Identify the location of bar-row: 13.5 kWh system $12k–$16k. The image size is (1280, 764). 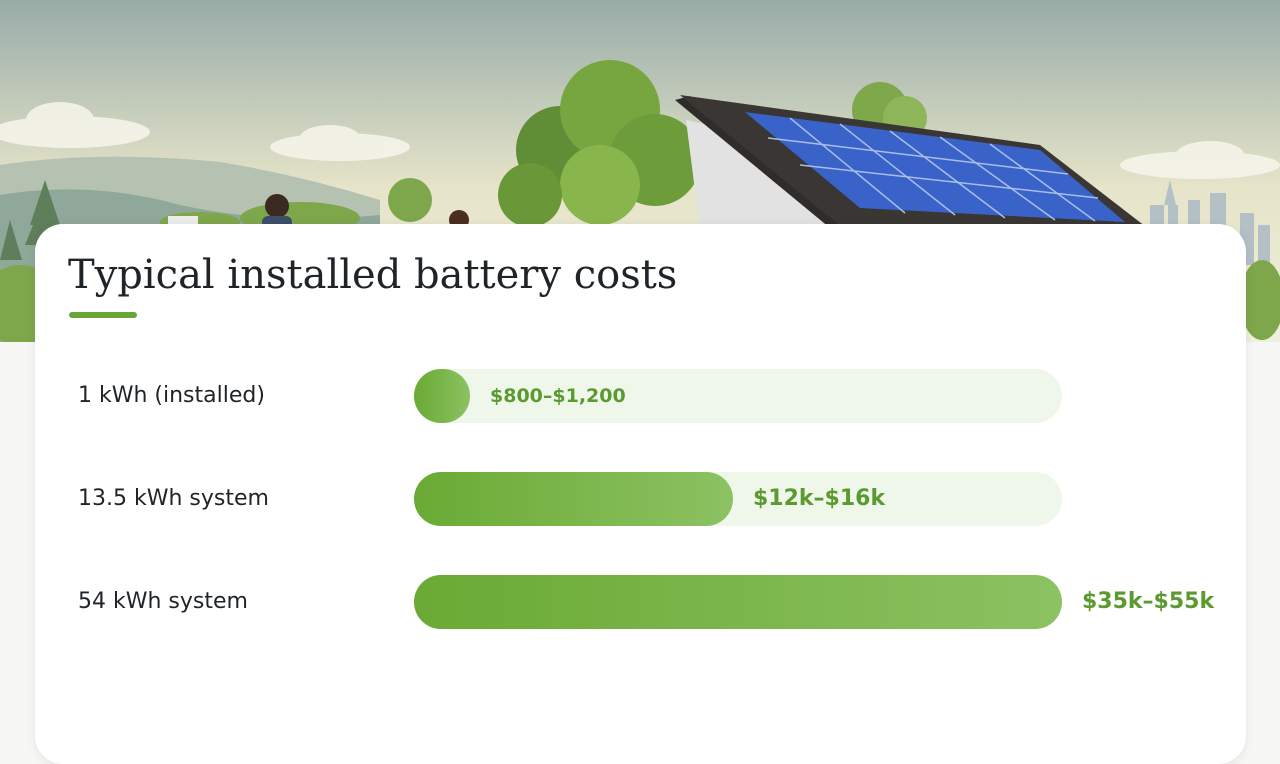
(640, 499).